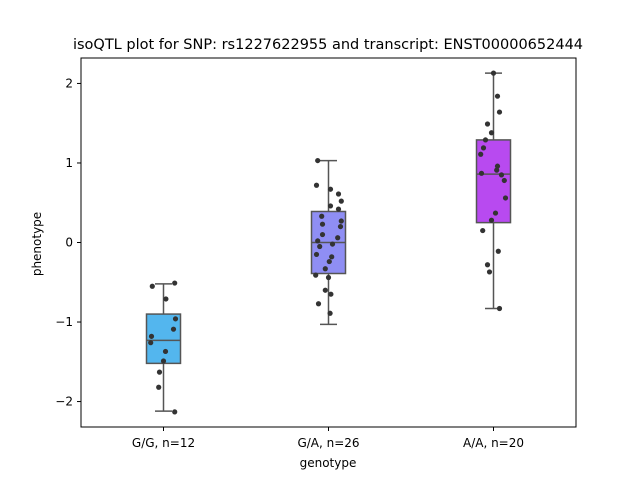 The image size is (640, 480). Describe the element at coordinates (328, 443) in the screenshot. I see `x-tick-label: G/A, n=26` at that location.